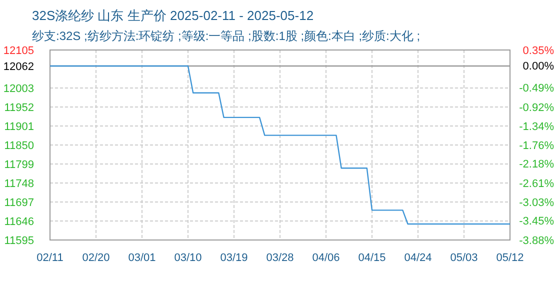  What do you see at coordinates (536, 184) in the screenshot?
I see `y2-tick-label: -2.61%` at bounding box center [536, 184].